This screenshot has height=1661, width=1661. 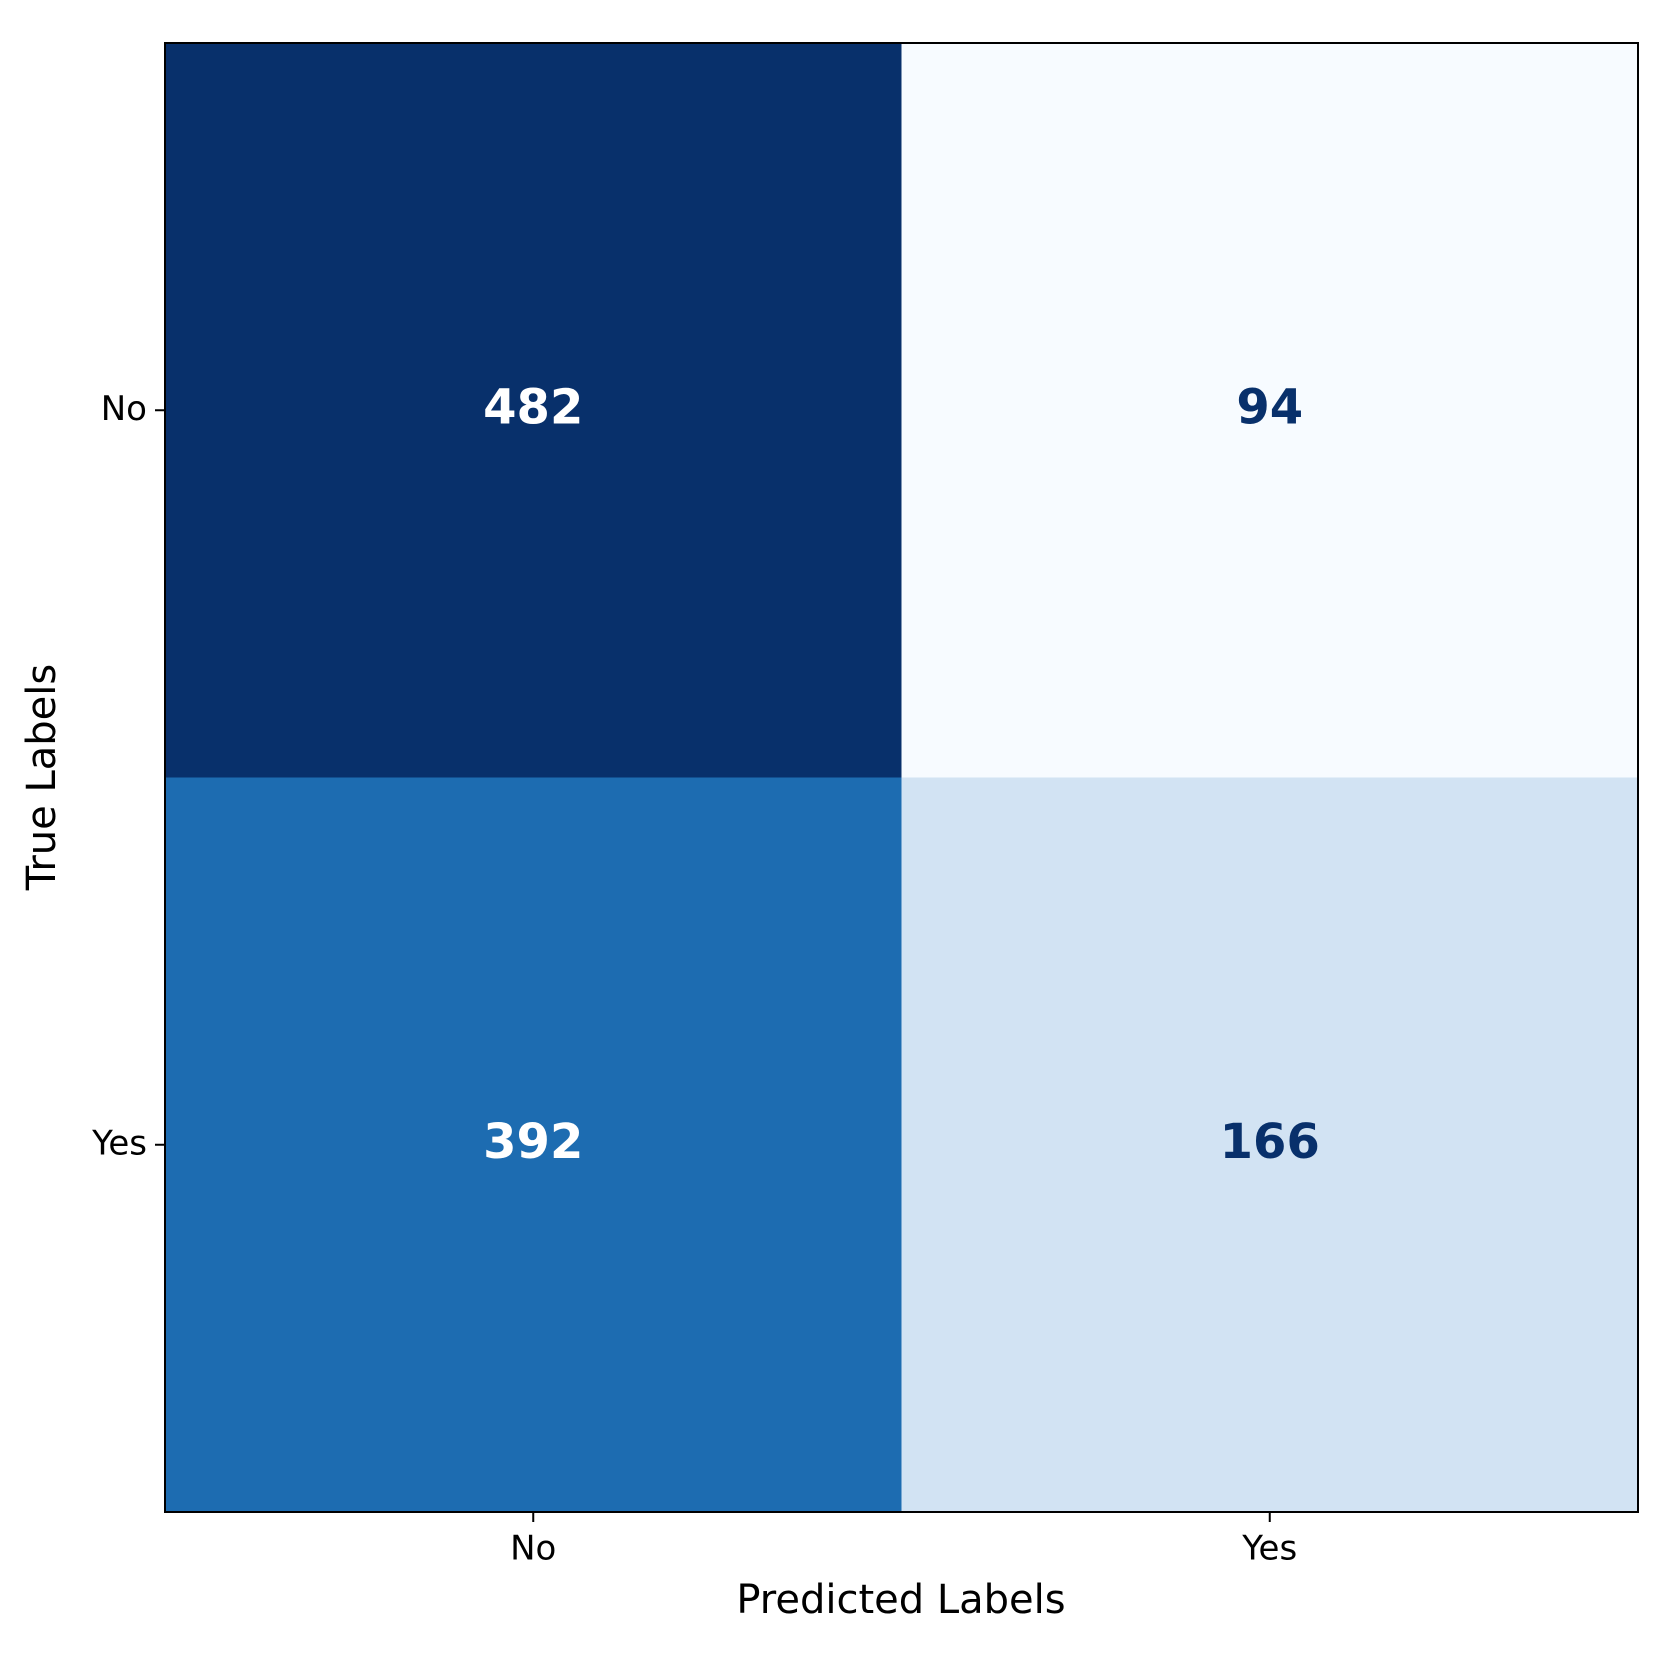 I want to click on x-axis-label: Predicted Labels, so click(x=900, y=1600).